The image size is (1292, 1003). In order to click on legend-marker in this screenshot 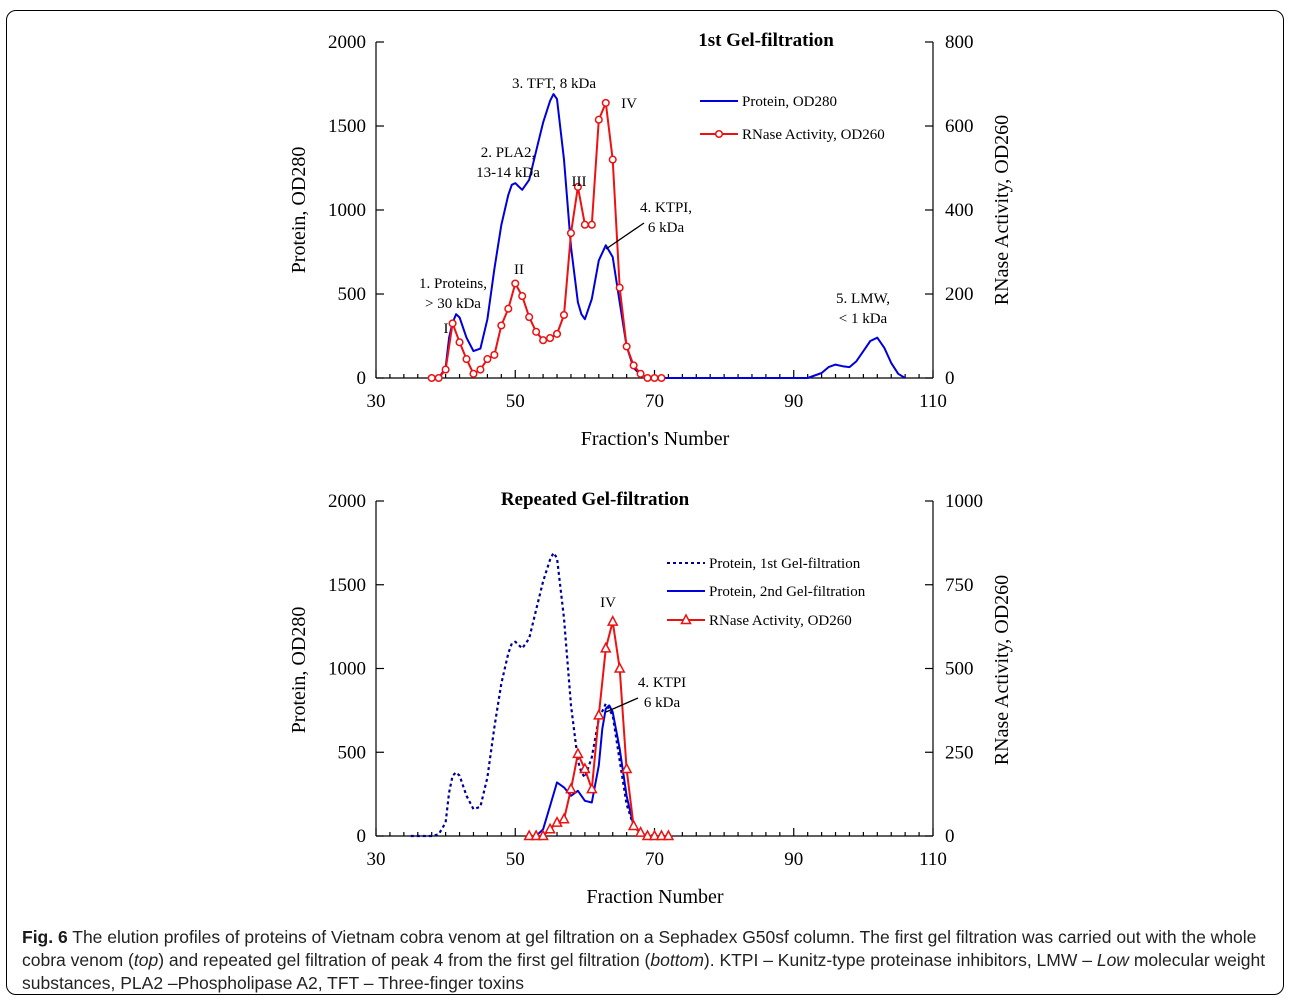, I will do `click(719, 134)`.